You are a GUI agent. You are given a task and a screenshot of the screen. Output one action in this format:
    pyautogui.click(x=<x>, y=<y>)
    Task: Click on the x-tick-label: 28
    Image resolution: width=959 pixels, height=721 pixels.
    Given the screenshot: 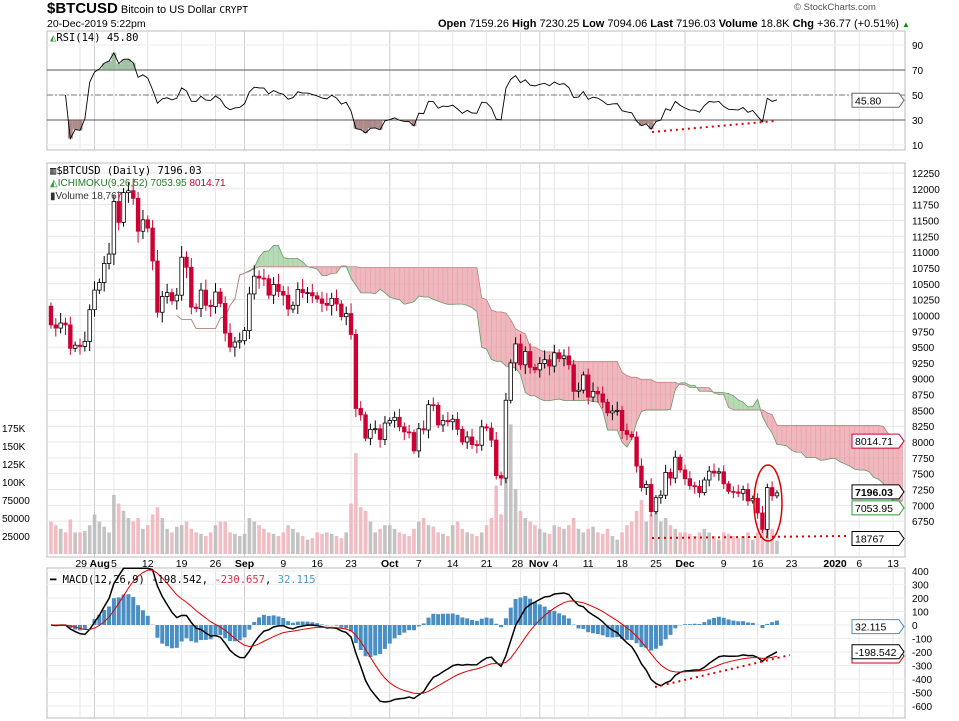 What is the action you would take?
    pyautogui.click(x=518, y=564)
    